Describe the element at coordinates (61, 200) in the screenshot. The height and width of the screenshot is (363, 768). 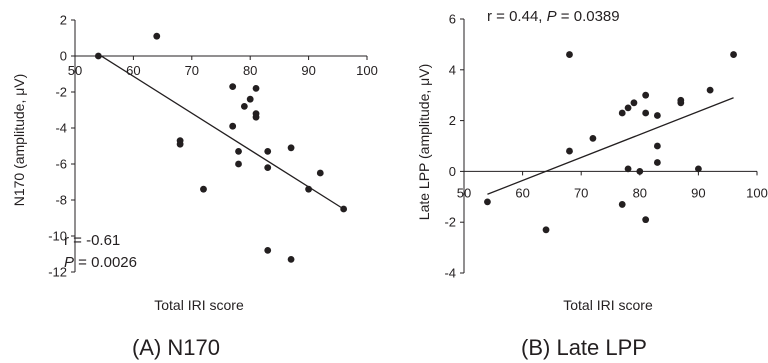
I see `y-tick-label: -8` at that location.